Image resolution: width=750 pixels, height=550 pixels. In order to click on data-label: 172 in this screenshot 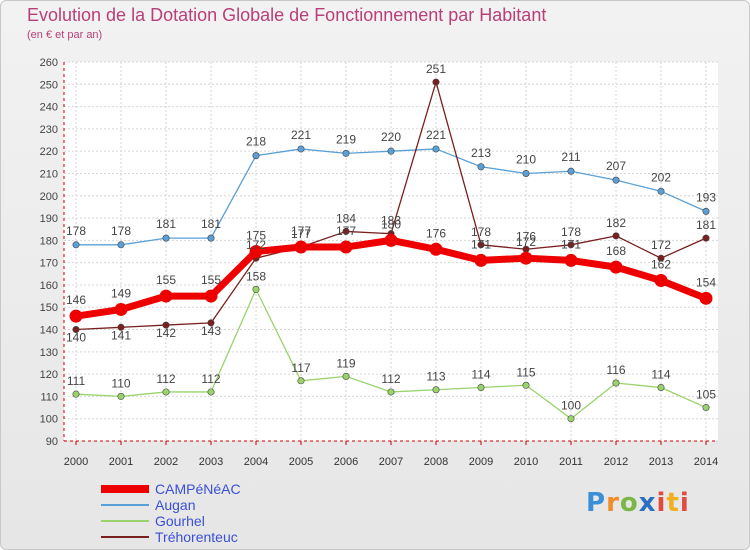, I will do `click(526, 242)`.